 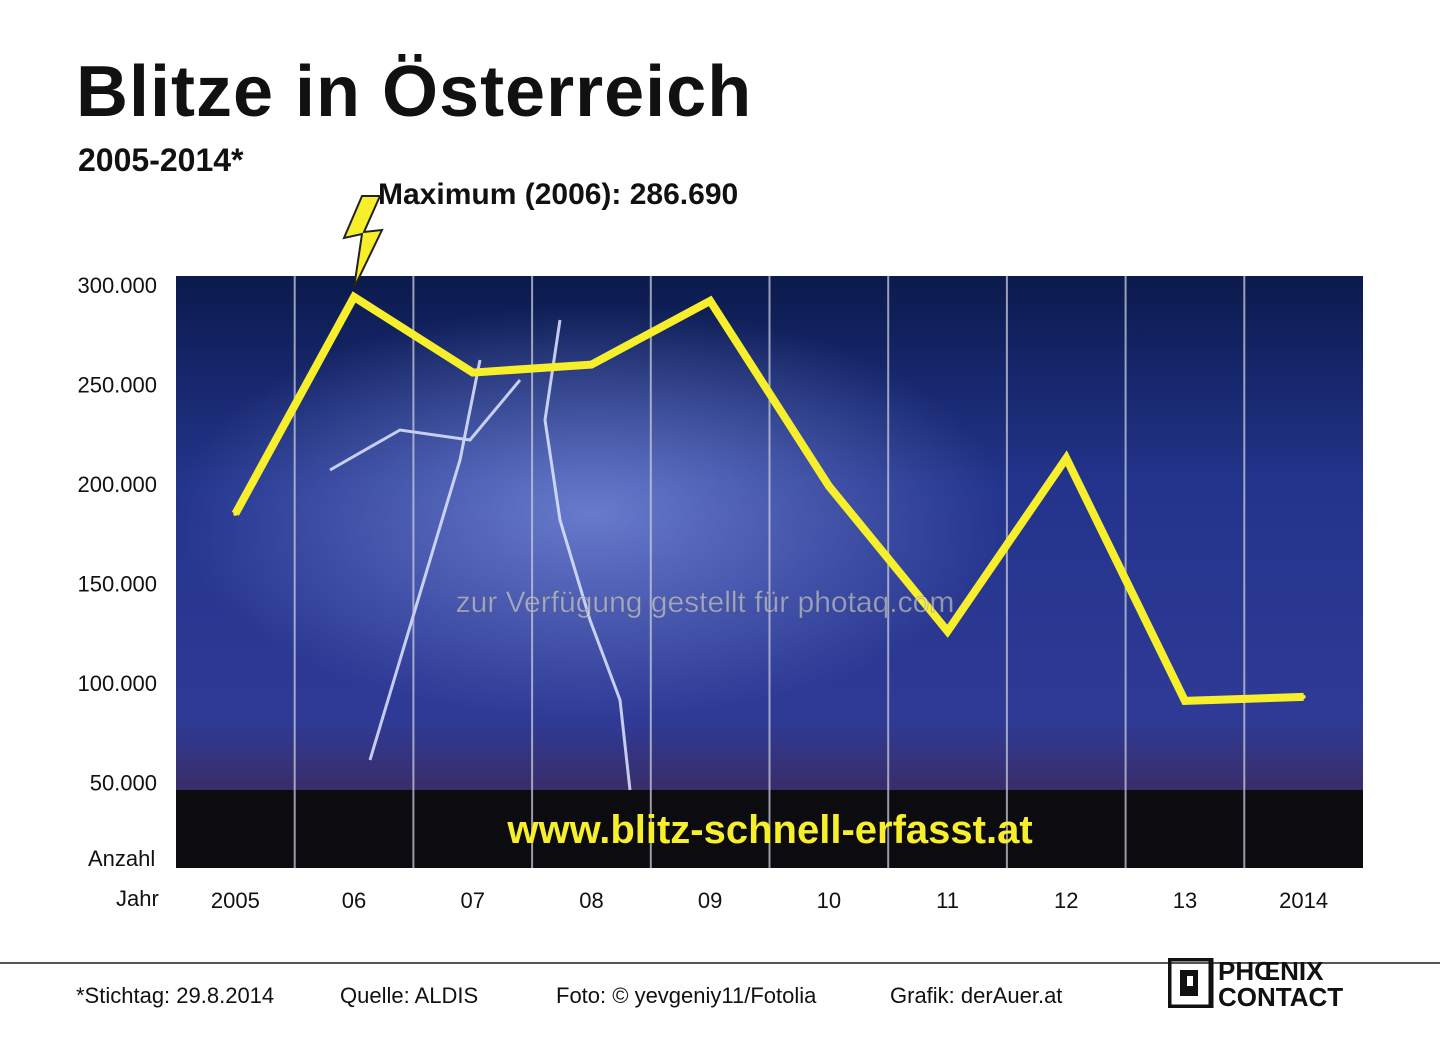 I want to click on y-tick-label: 200.000, so click(x=117, y=484).